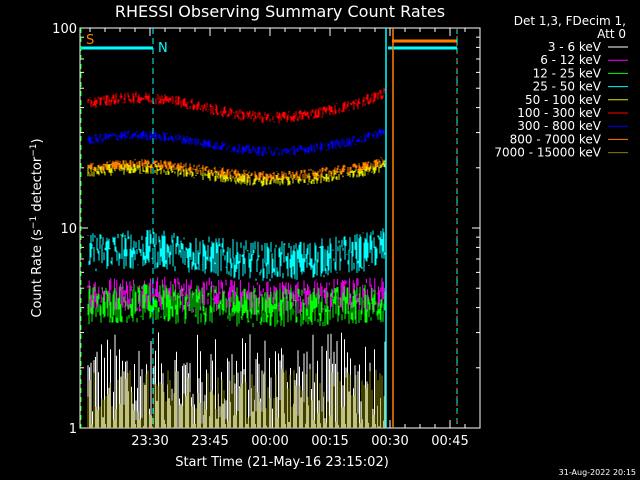 The height and width of the screenshot is (480, 640). I want to click on footer-date: 31-Aug-2022 20:15, so click(597, 472).